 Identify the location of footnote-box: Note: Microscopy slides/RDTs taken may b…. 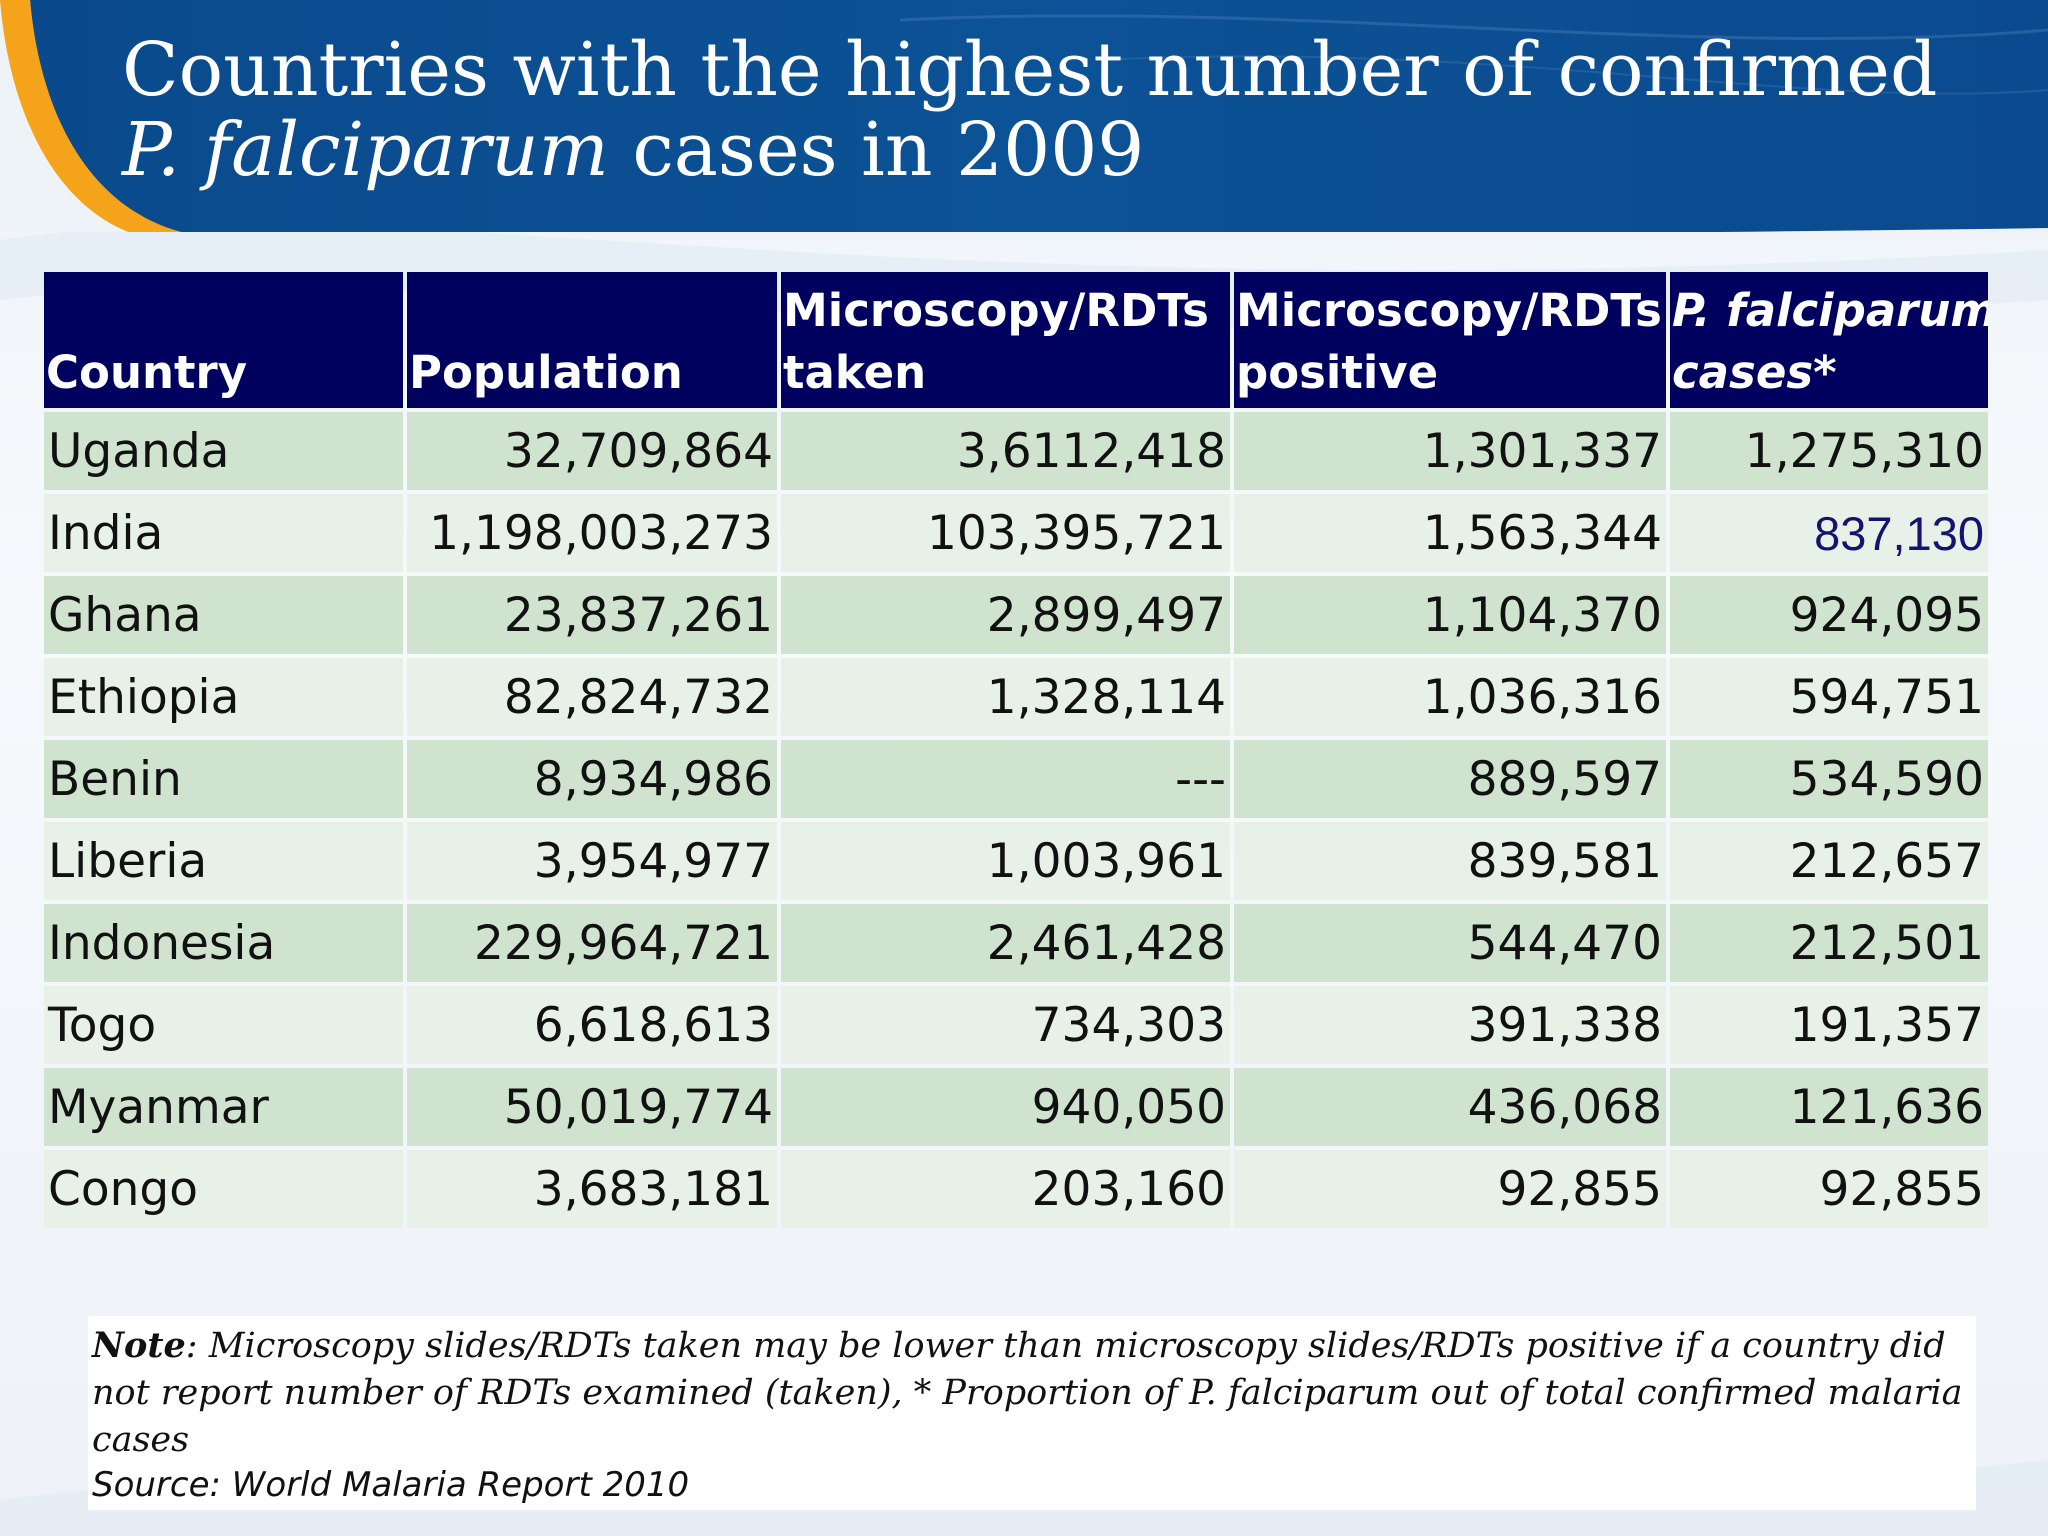
(1032, 1413).